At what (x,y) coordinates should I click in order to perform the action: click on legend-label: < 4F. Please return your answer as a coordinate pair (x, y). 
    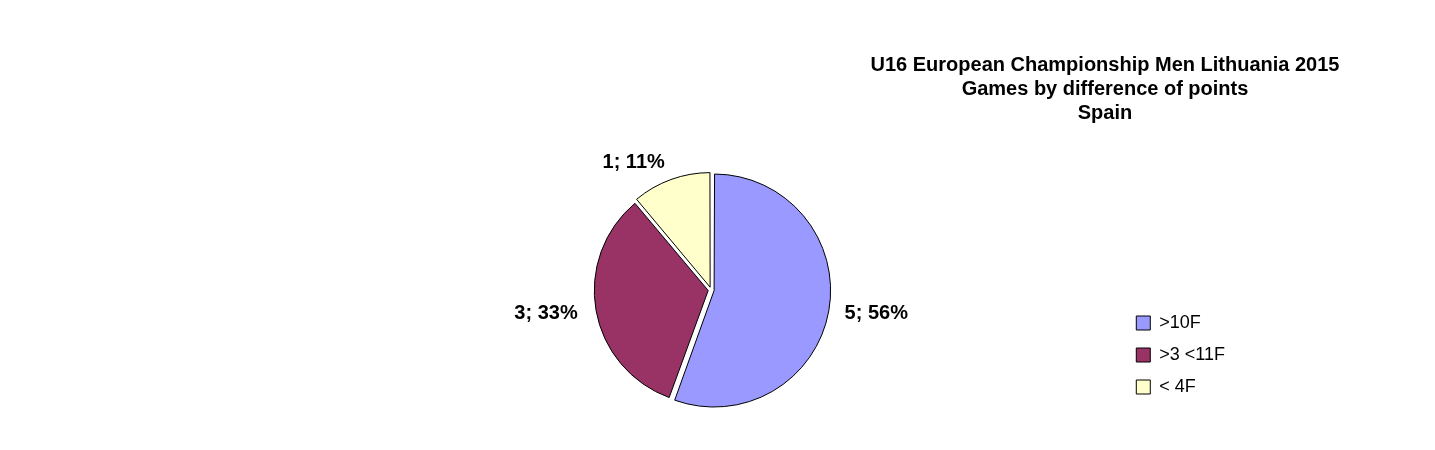
    Looking at the image, I should click on (1177, 385).